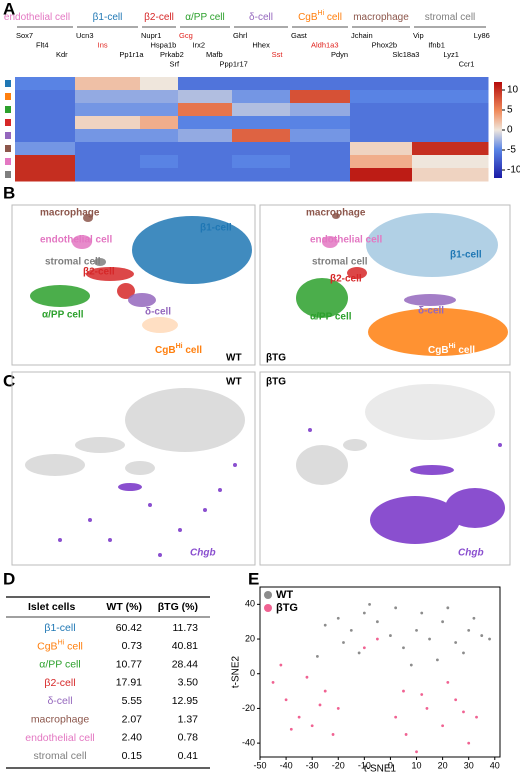 The image size is (520, 774). What do you see at coordinates (172, 54) in the screenshot?
I see `gene-label: Prkab2` at bounding box center [172, 54].